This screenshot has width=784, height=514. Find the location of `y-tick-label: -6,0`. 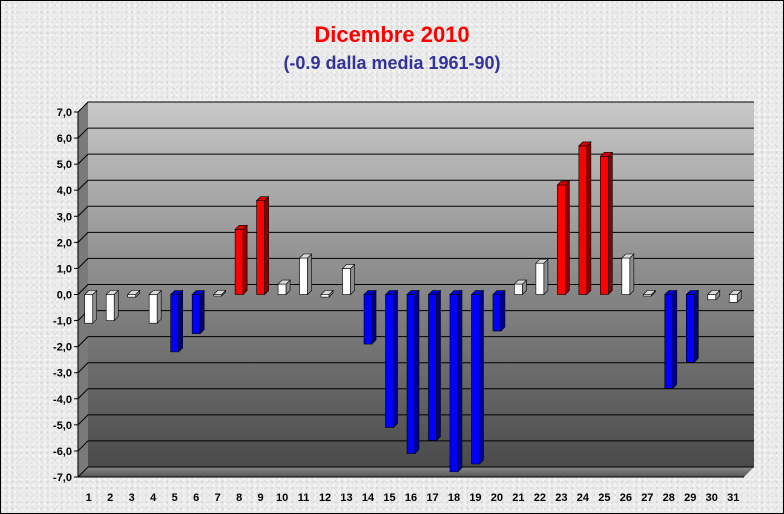

y-tick-label: -6,0 is located at coordinates (62, 452).